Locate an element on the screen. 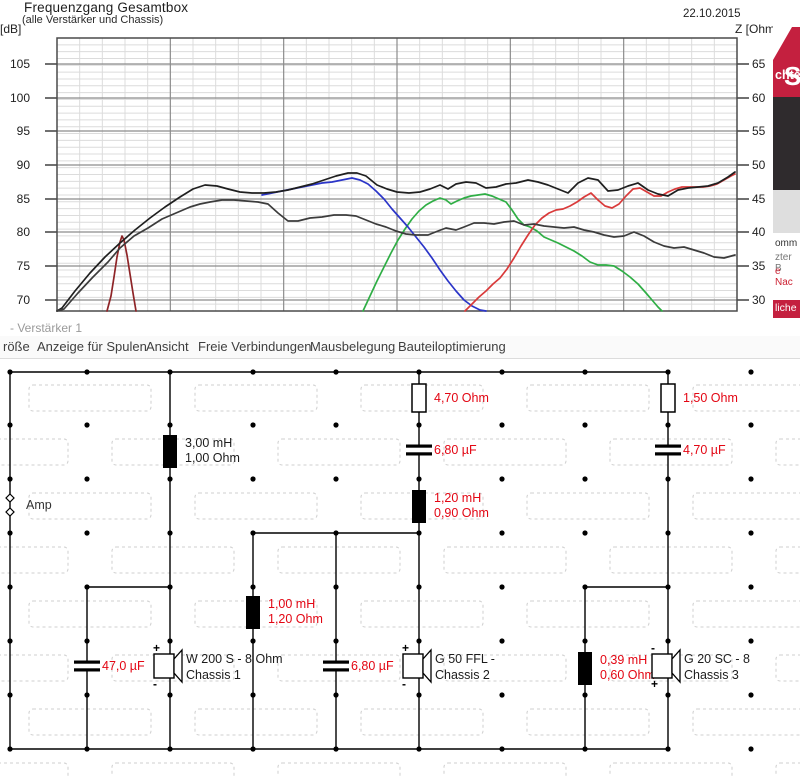  context-row: - Verstärker 1 is located at coordinates (386, 327).